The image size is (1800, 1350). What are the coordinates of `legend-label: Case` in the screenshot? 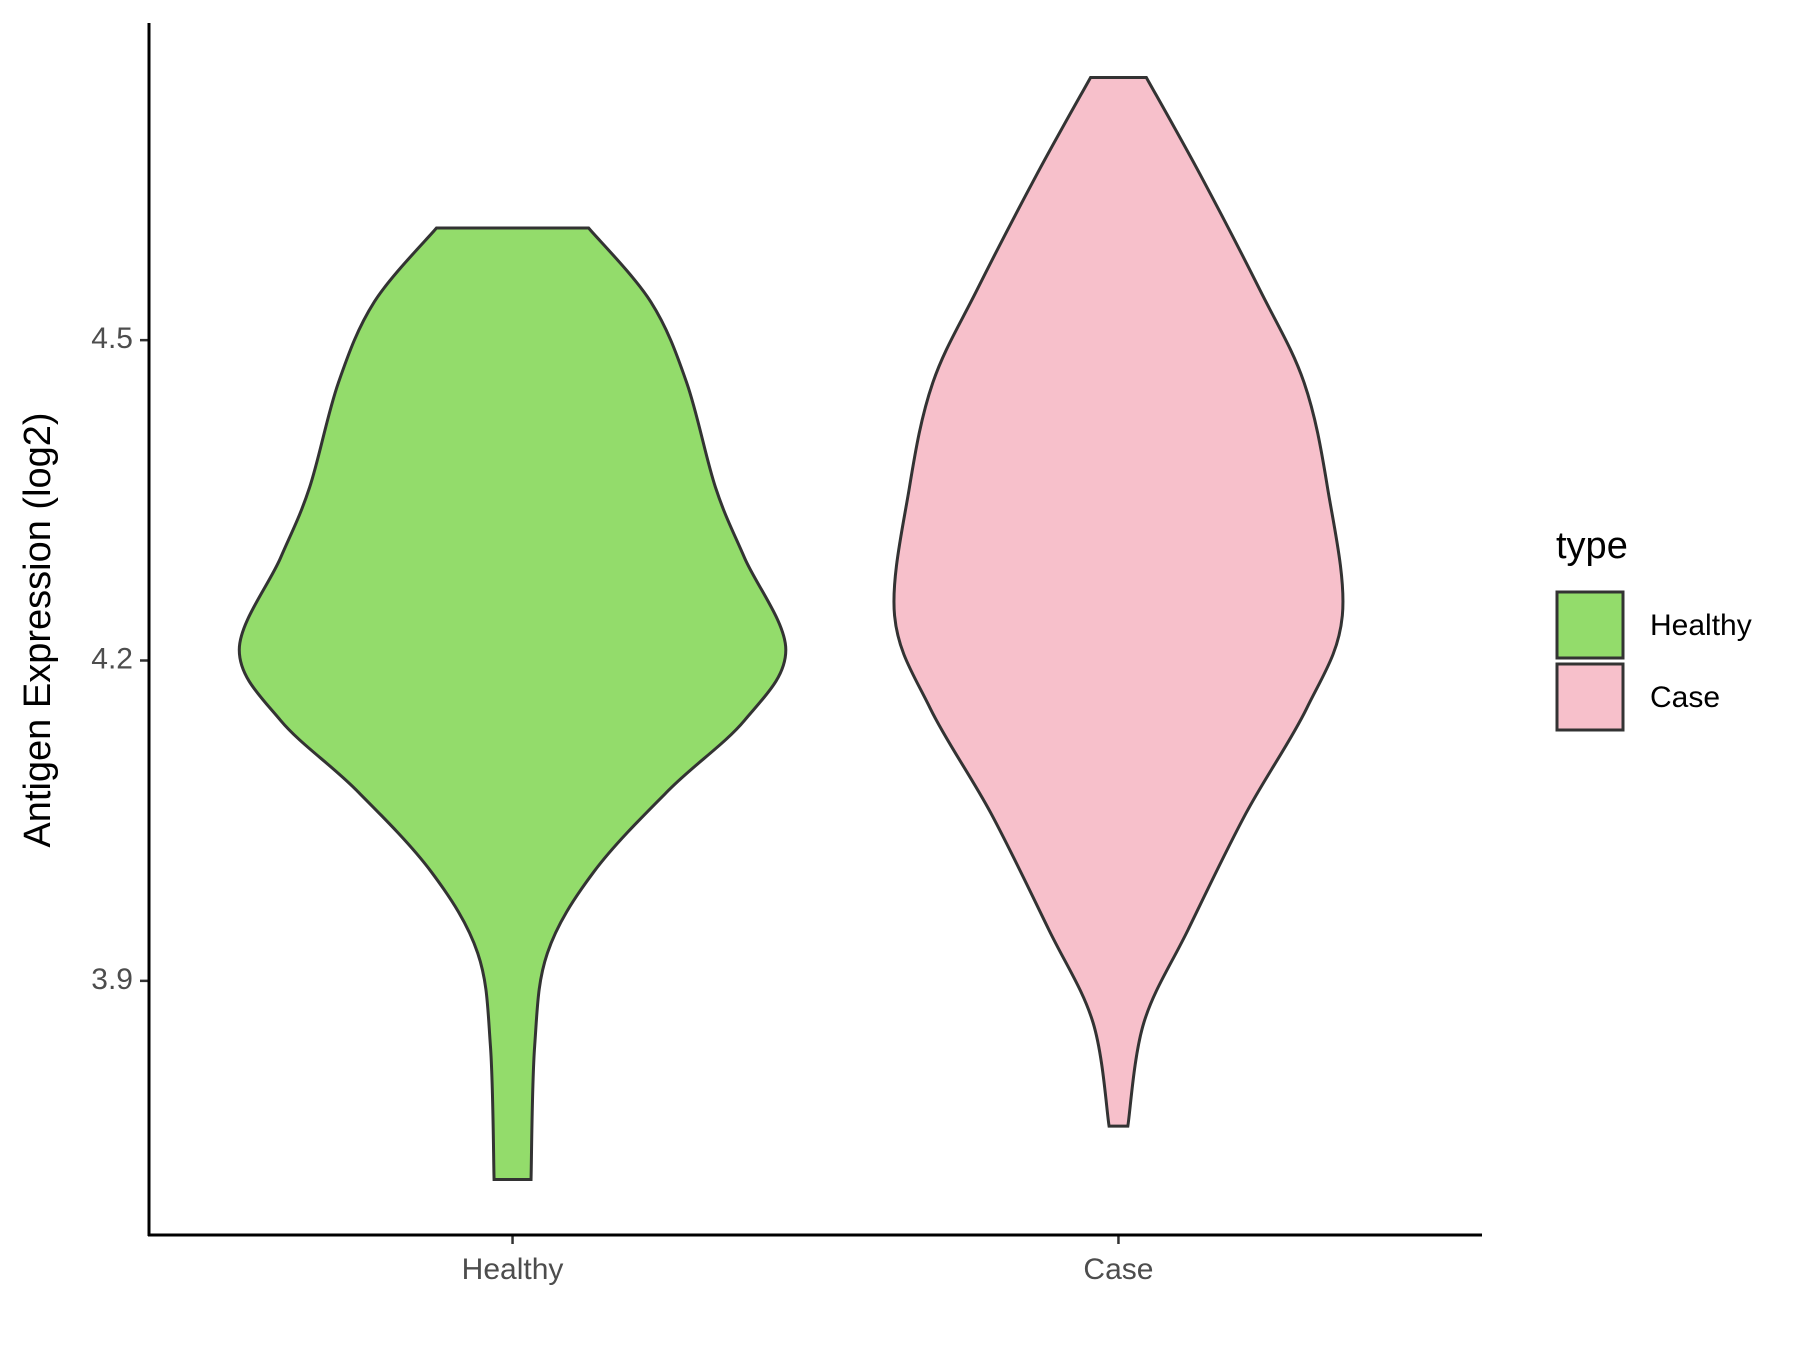 It's located at (1685, 697).